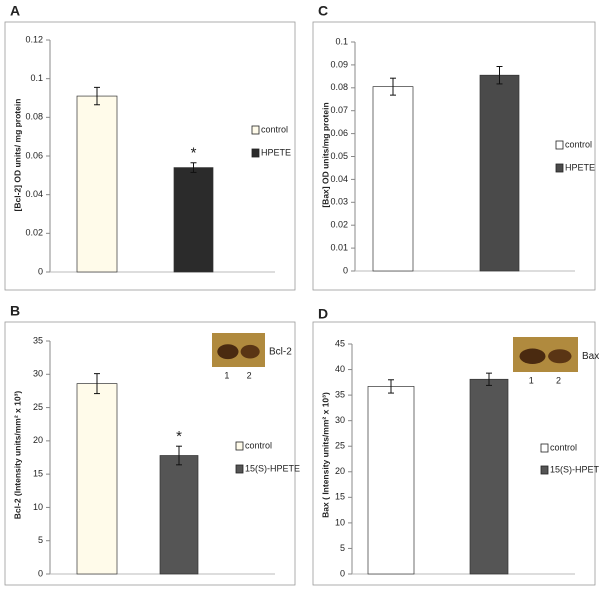 This screenshot has height=590, width=599. I want to click on y-tick-label: 0.12, so click(34, 39).